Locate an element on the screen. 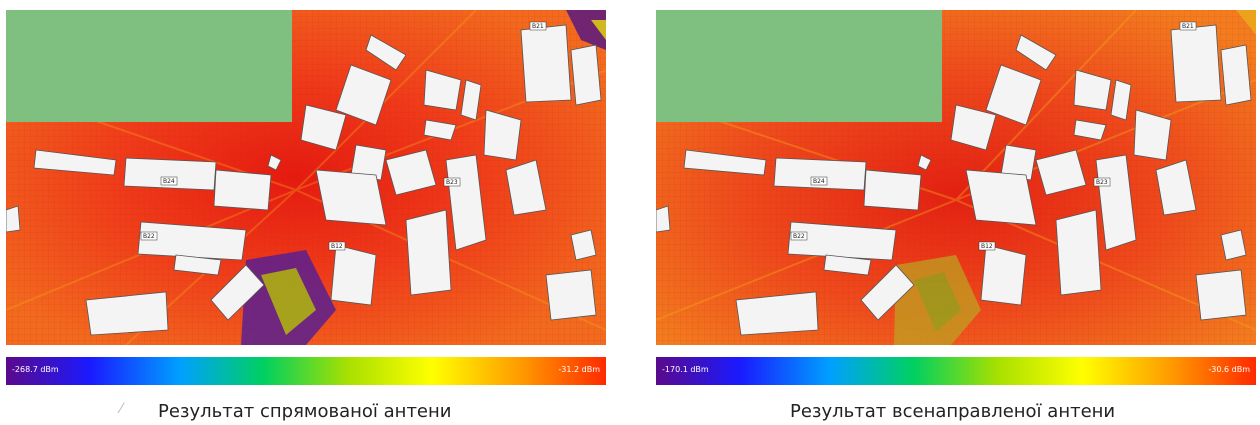 The image size is (1260, 425). colorbar-omni: -170.1 dBm -30.6 dBm is located at coordinates (956, 371).